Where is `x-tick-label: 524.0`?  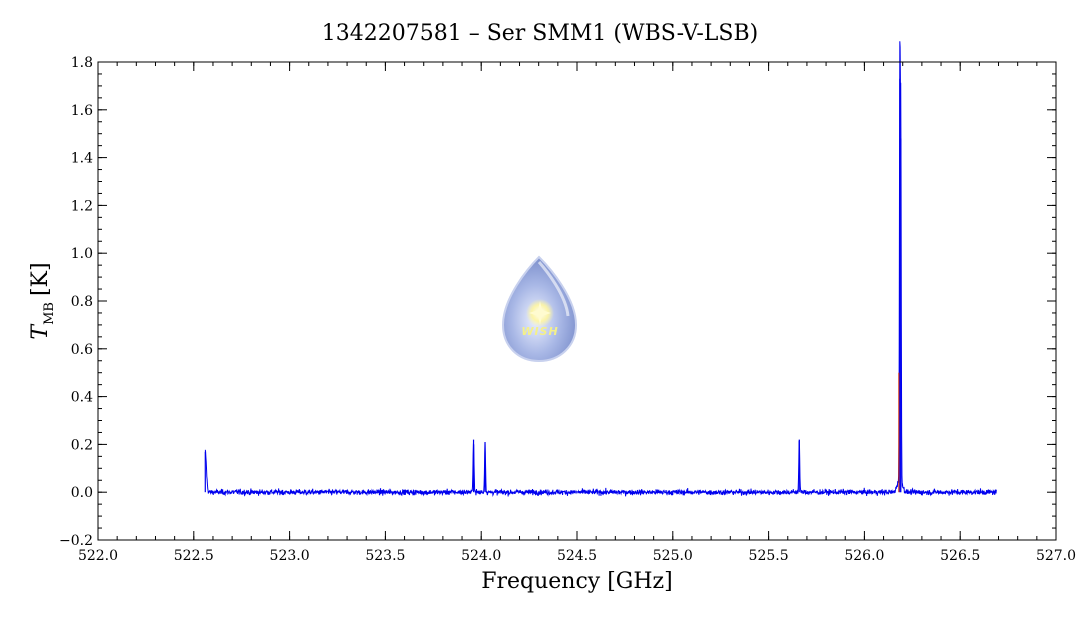
x-tick-label: 524.0 is located at coordinates (481, 556).